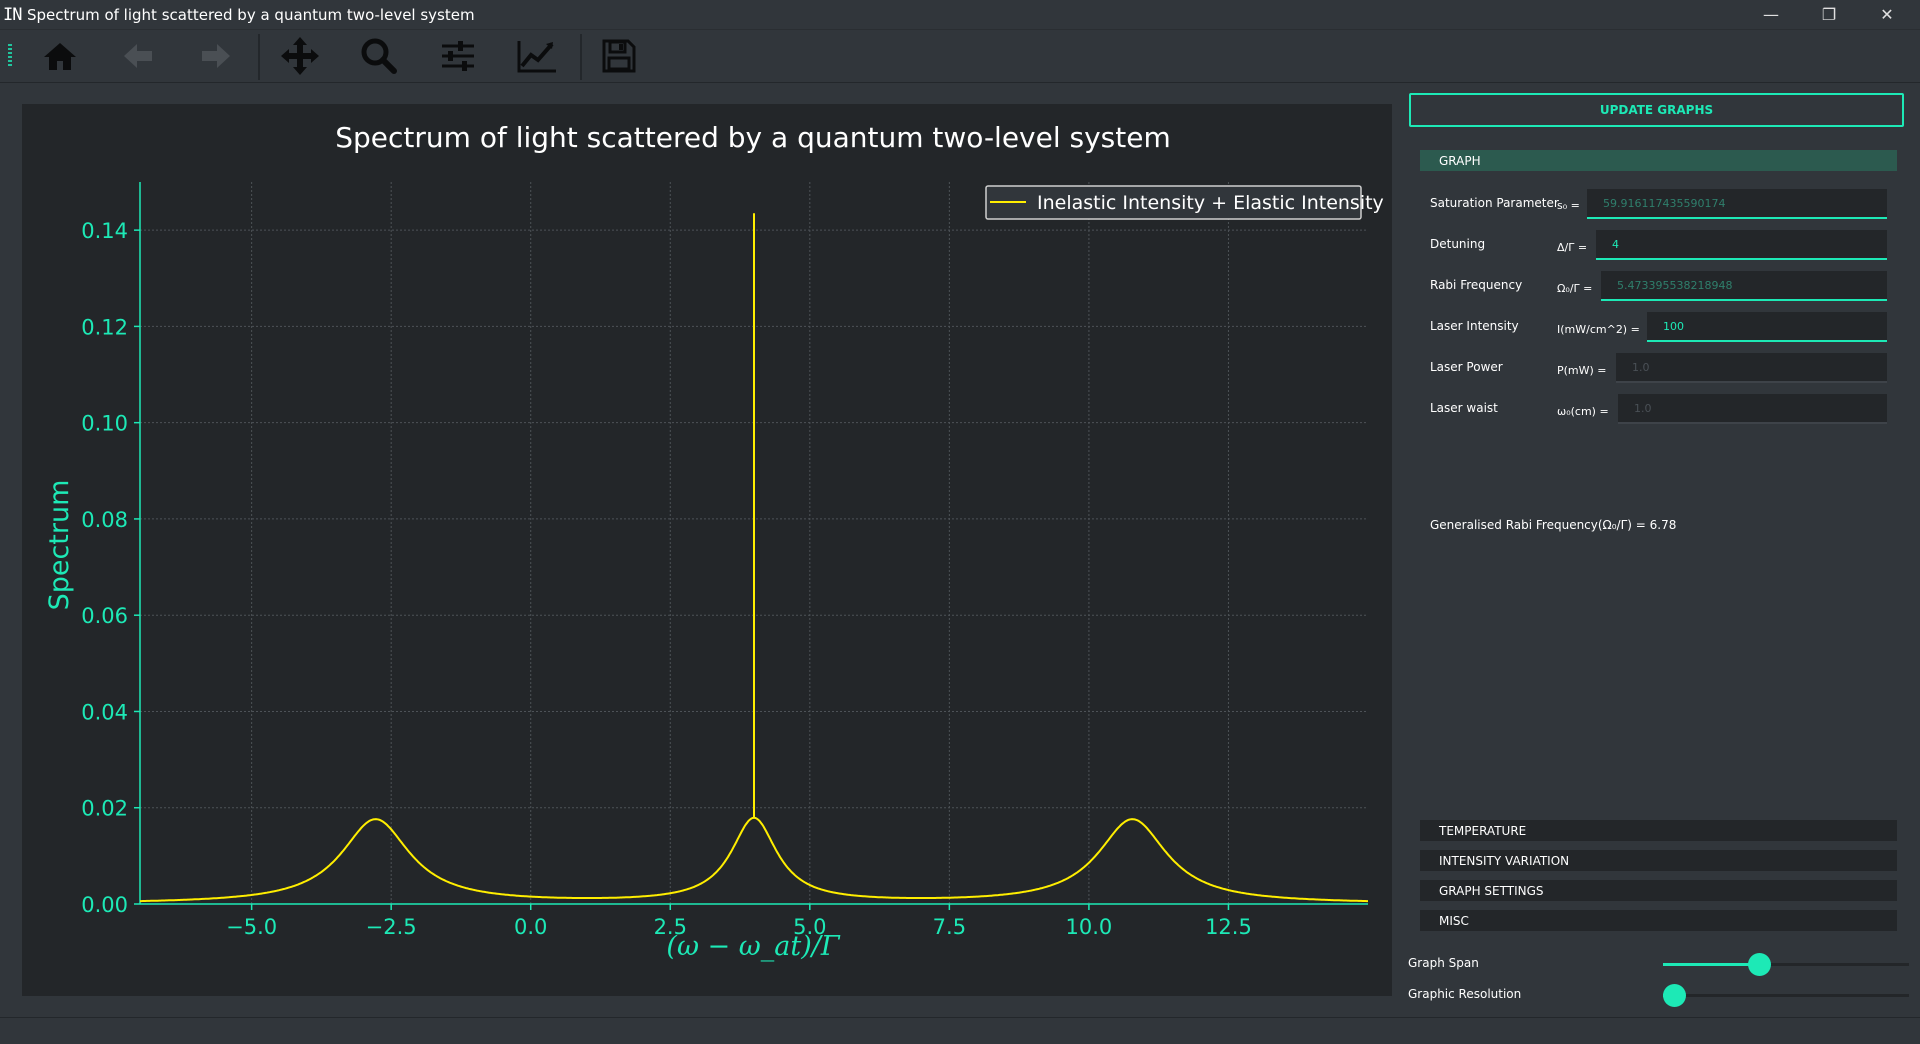  What do you see at coordinates (1752, 409) in the screenshot?
I see `waist-input: 1.0` at bounding box center [1752, 409].